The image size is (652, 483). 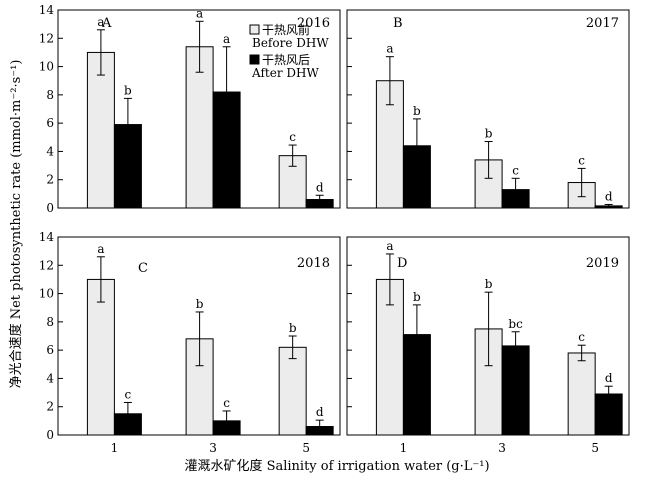 I want to click on year-label: 2016, so click(x=313, y=23).